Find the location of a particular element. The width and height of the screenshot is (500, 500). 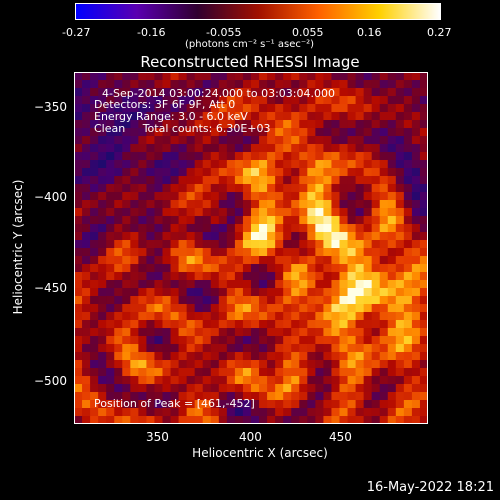

detectors-info: Detectors: 3F 6F 9F, Att 0 is located at coordinates (165, 104).